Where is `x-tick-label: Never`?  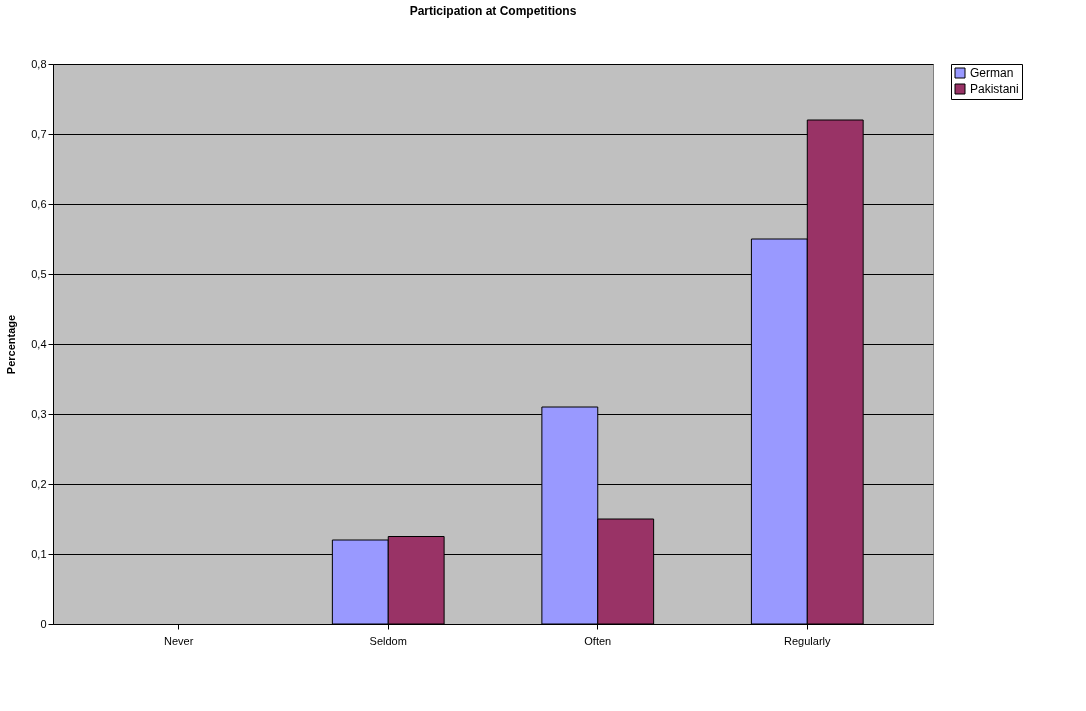 x-tick-label: Never is located at coordinates (179, 640).